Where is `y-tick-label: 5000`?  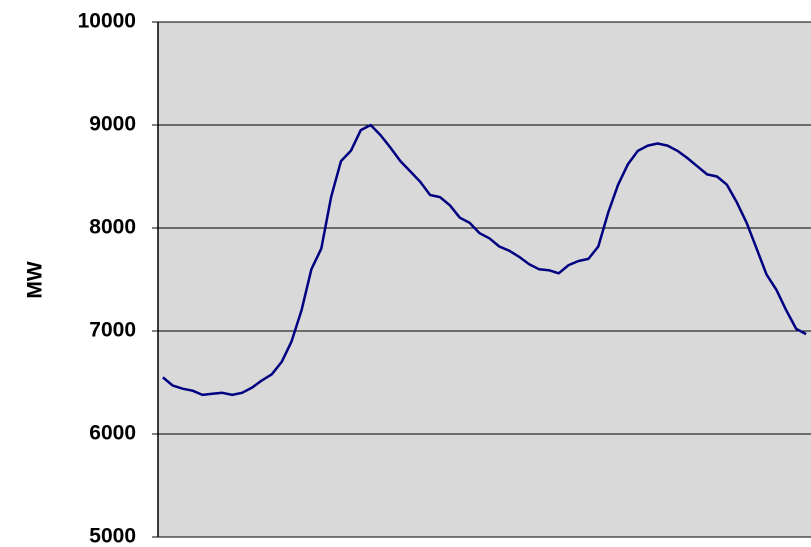
y-tick-label: 5000 is located at coordinates (112, 536).